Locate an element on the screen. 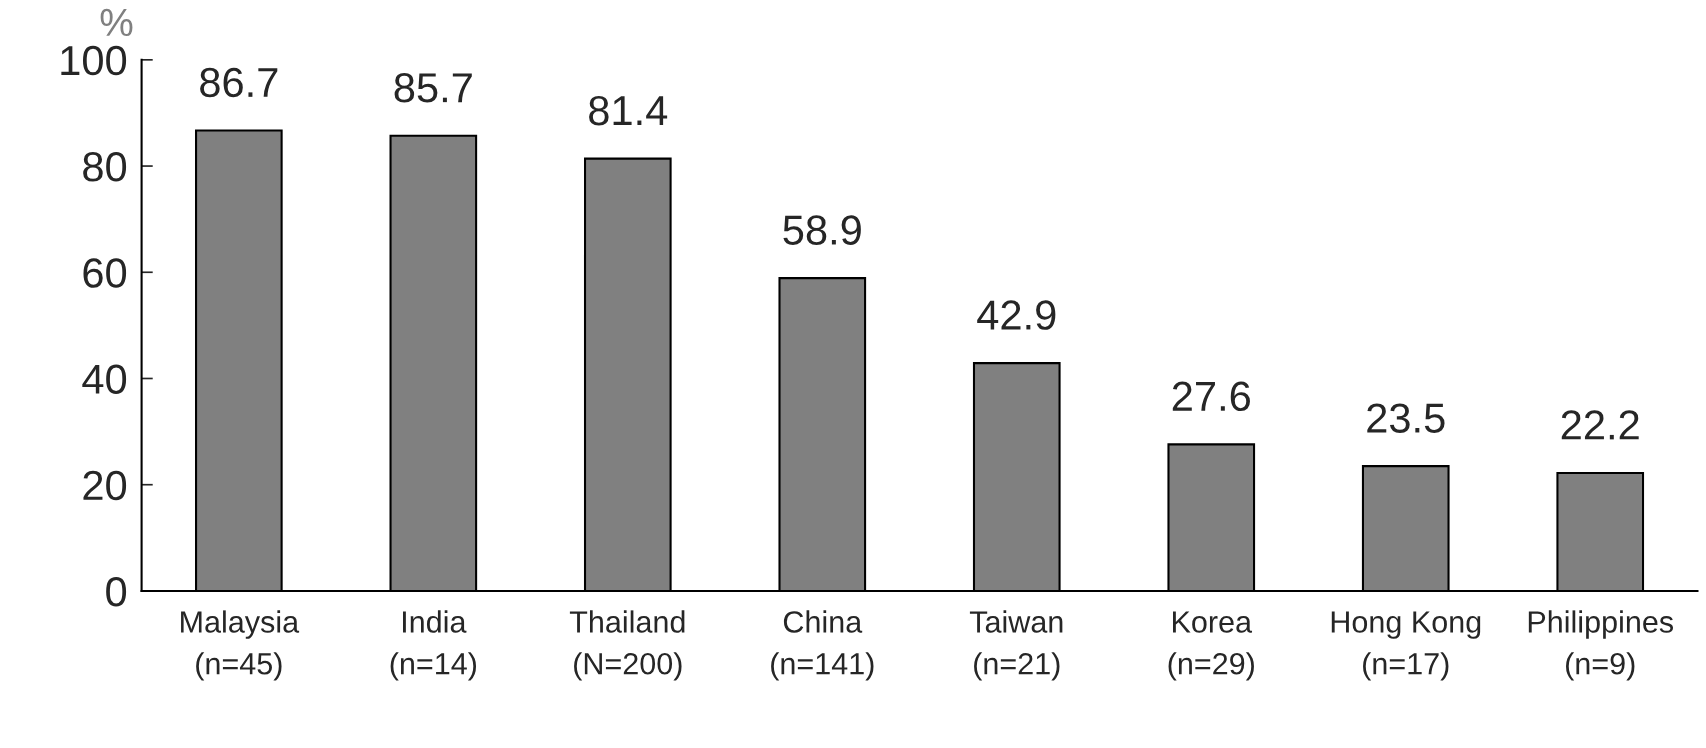  x-tick-label: India (n=14) is located at coordinates (433, 645).